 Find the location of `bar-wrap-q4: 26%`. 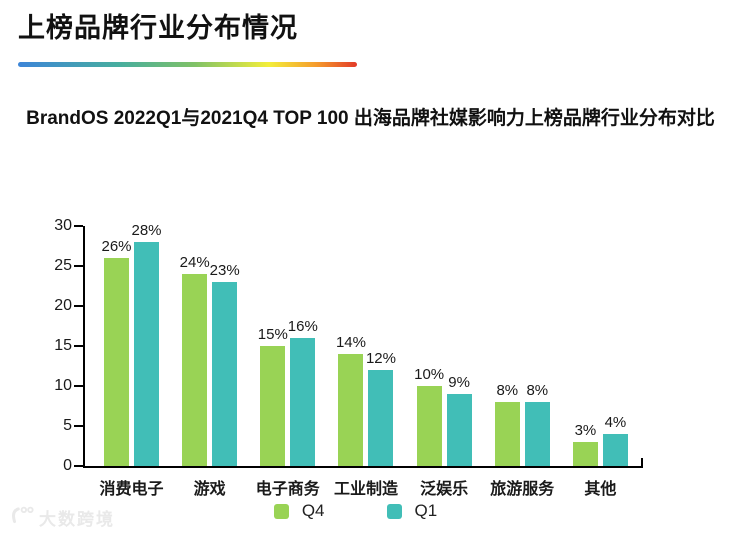

bar-wrap-q4: 26% is located at coordinates (116, 352).